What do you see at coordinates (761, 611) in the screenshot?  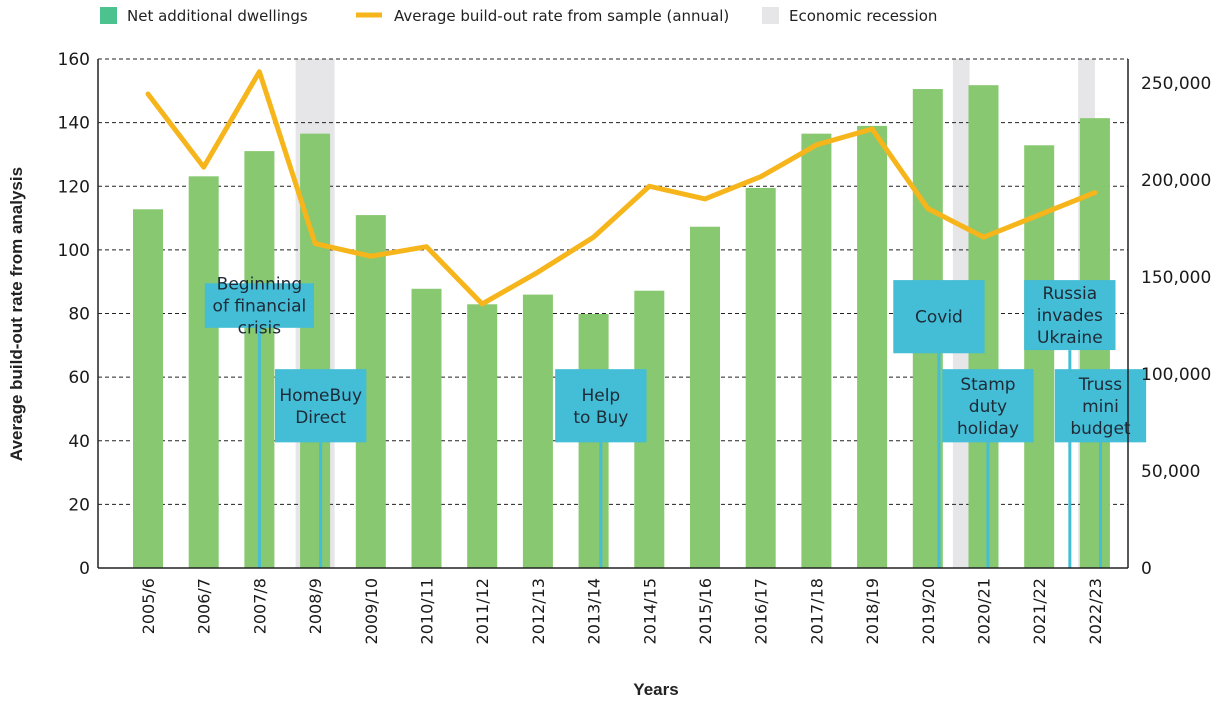 I see `x-tick-label: 2016/17` at bounding box center [761, 611].